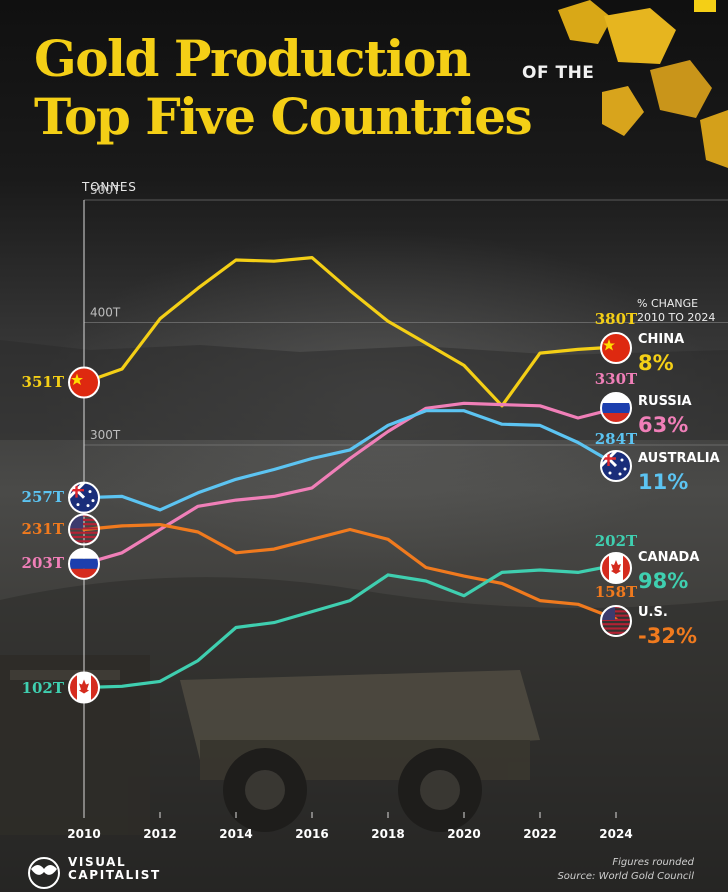 This screenshot has height=892, width=728. What do you see at coordinates (616, 466) in the screenshot?
I see `australia-flag-end` at bounding box center [616, 466].